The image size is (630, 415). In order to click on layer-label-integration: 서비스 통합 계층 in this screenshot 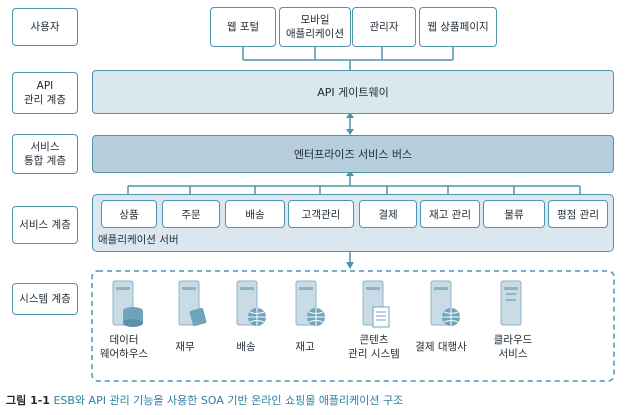, I will do `click(45, 154)`.